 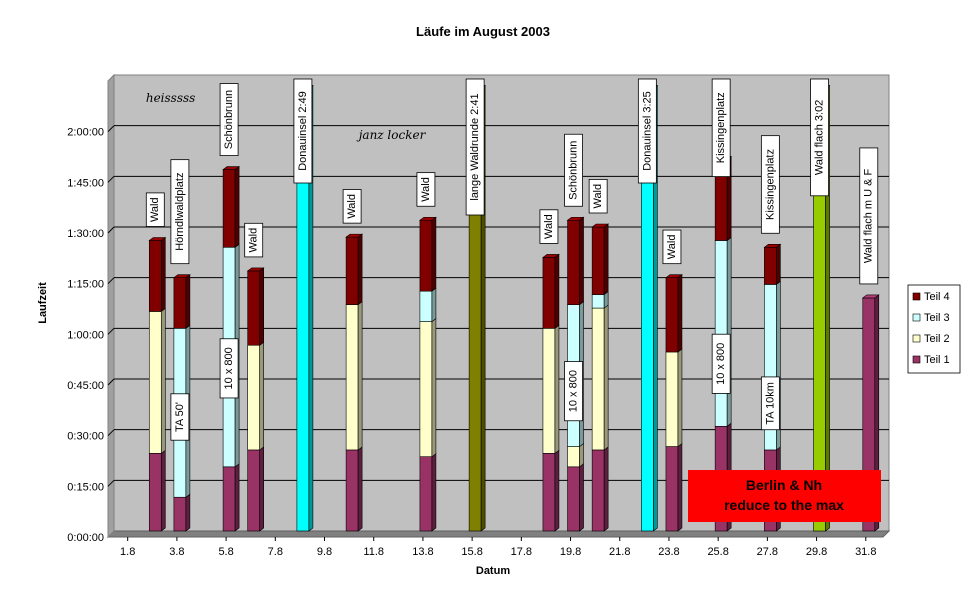 I want to click on bar-label: Donauinsel 2:49, so click(x=303, y=131).